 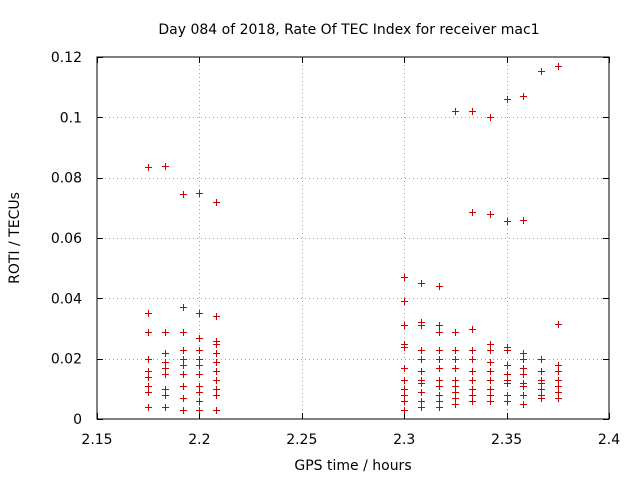 I want to click on x-tick-label: 2.15, so click(x=96, y=440).